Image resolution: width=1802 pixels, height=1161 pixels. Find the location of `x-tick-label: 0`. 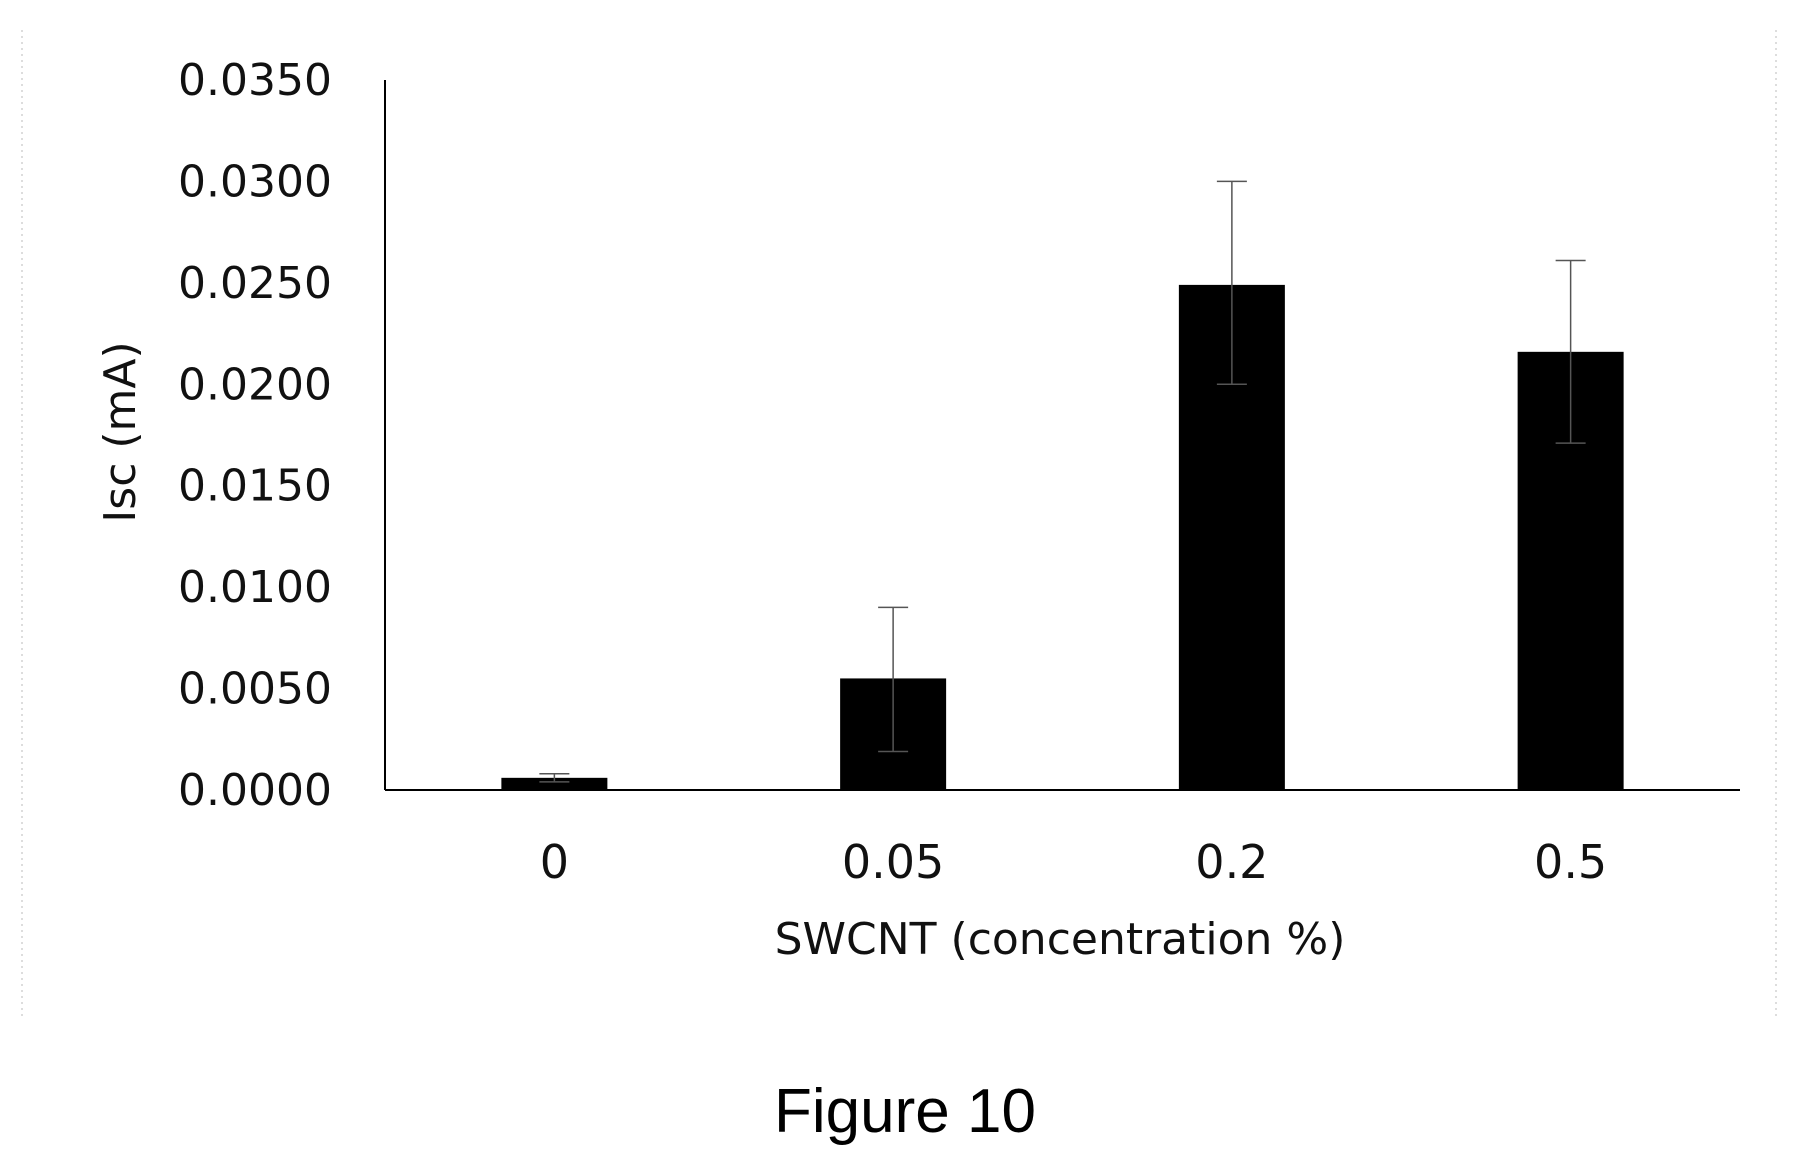

x-tick-label: 0 is located at coordinates (554, 862).